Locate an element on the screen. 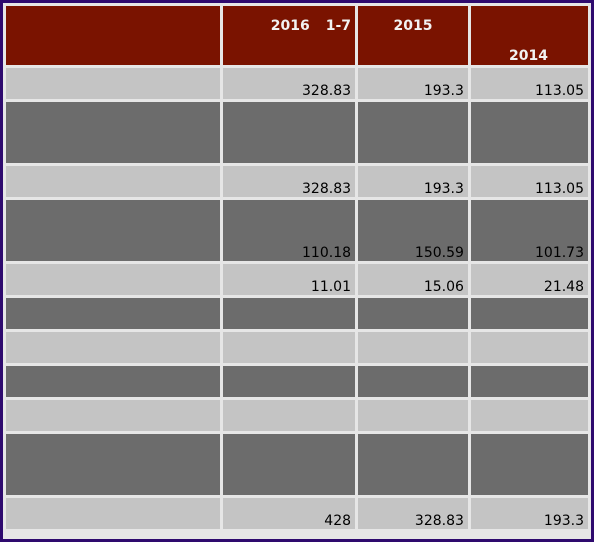 The width and height of the screenshot is (594, 542). header-year-2016: 2016 is located at coordinates (290, 26).